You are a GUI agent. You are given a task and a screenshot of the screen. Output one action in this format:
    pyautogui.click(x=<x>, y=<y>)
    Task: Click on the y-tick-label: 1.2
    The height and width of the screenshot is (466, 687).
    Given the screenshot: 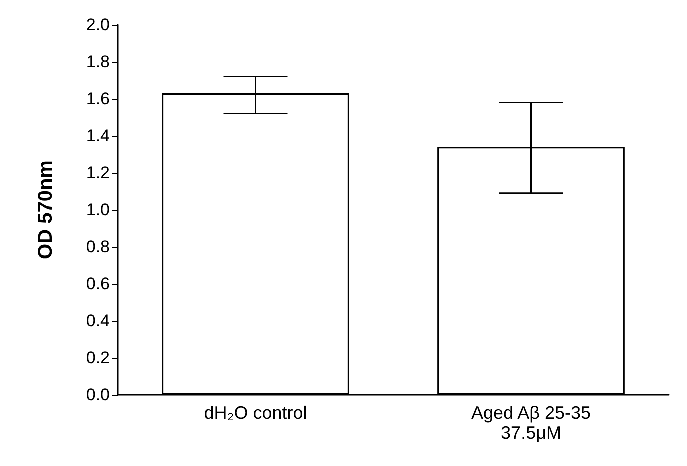 What is the action you would take?
    pyautogui.click(x=98, y=173)
    